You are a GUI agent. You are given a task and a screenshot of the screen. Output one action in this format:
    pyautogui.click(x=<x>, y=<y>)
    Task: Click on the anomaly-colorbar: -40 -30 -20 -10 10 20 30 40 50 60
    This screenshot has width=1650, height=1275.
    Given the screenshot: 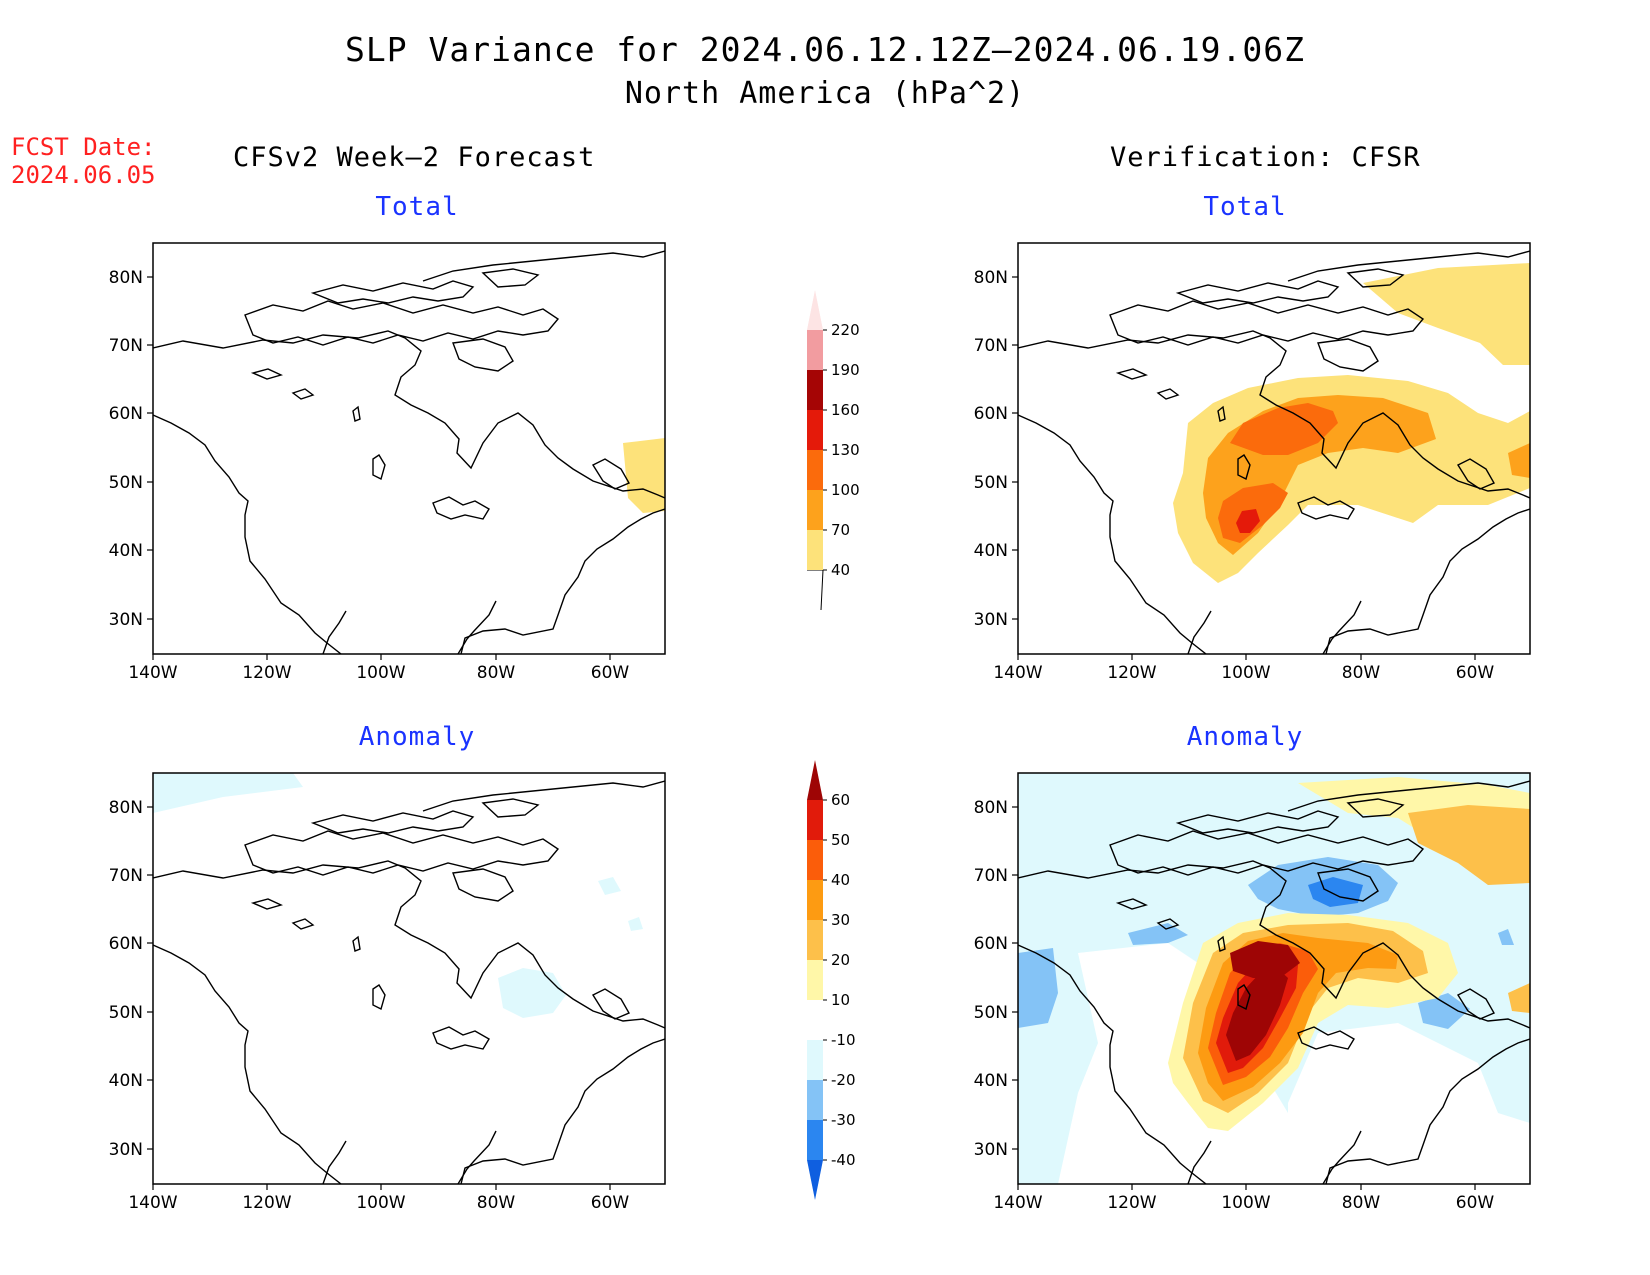 What is the action you would take?
    pyautogui.click(x=831, y=980)
    